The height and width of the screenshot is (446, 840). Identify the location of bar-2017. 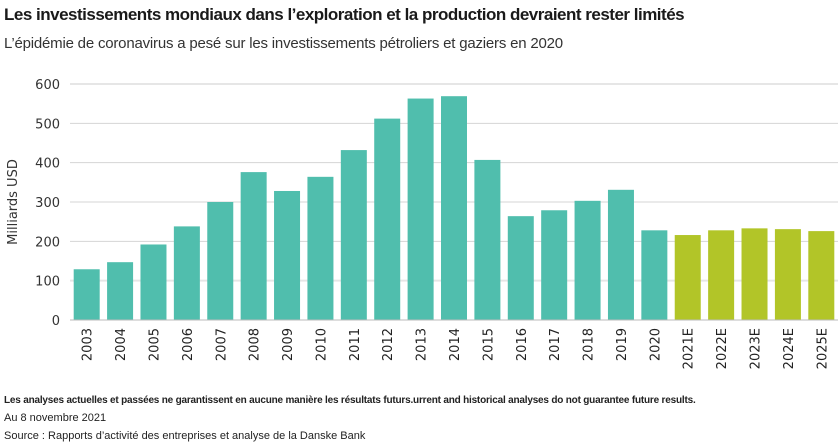
(554, 265).